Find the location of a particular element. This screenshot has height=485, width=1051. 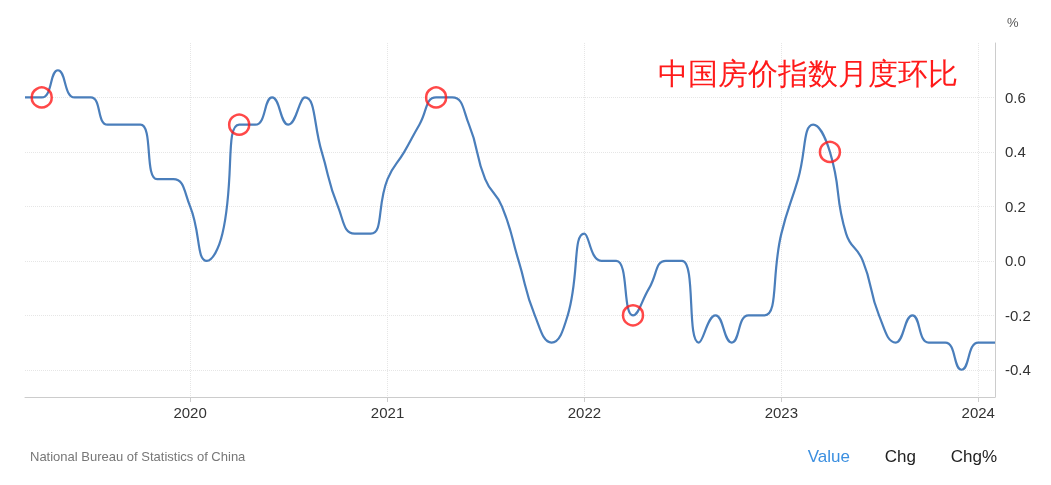

chart-title: 中国房价指数月度环比 is located at coordinates (808, 73).